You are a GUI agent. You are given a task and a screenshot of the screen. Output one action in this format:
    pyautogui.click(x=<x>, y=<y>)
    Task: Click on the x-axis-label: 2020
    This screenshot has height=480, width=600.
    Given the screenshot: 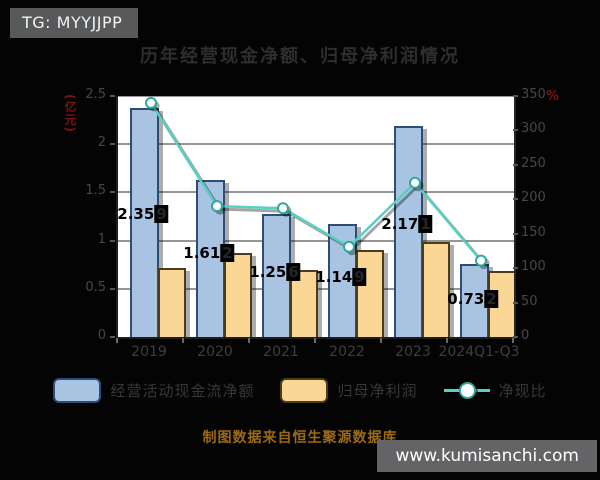 What is the action you would take?
    pyautogui.click(x=215, y=352)
    